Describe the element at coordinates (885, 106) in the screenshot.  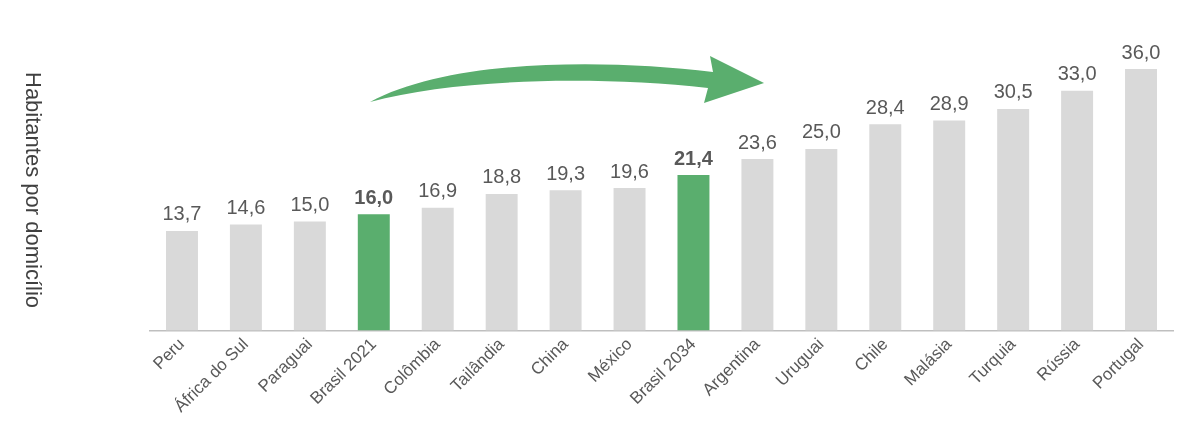
I see `data-label: 28,4` at that location.